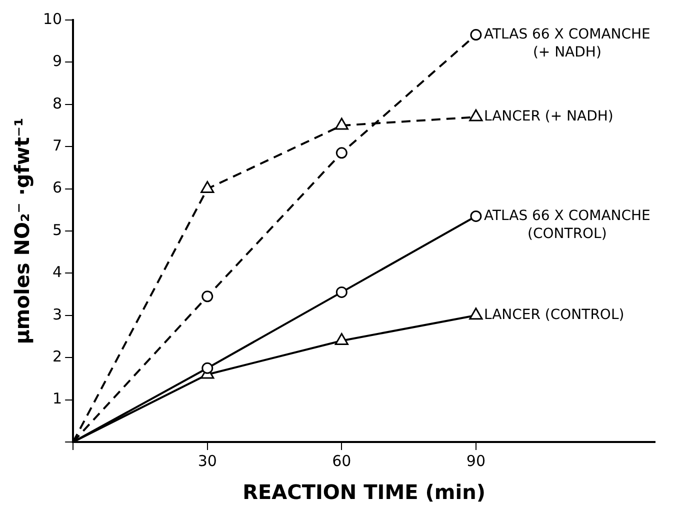 The width and height of the screenshot is (693, 518). I want to click on x-tick-label: 90, so click(476, 461).